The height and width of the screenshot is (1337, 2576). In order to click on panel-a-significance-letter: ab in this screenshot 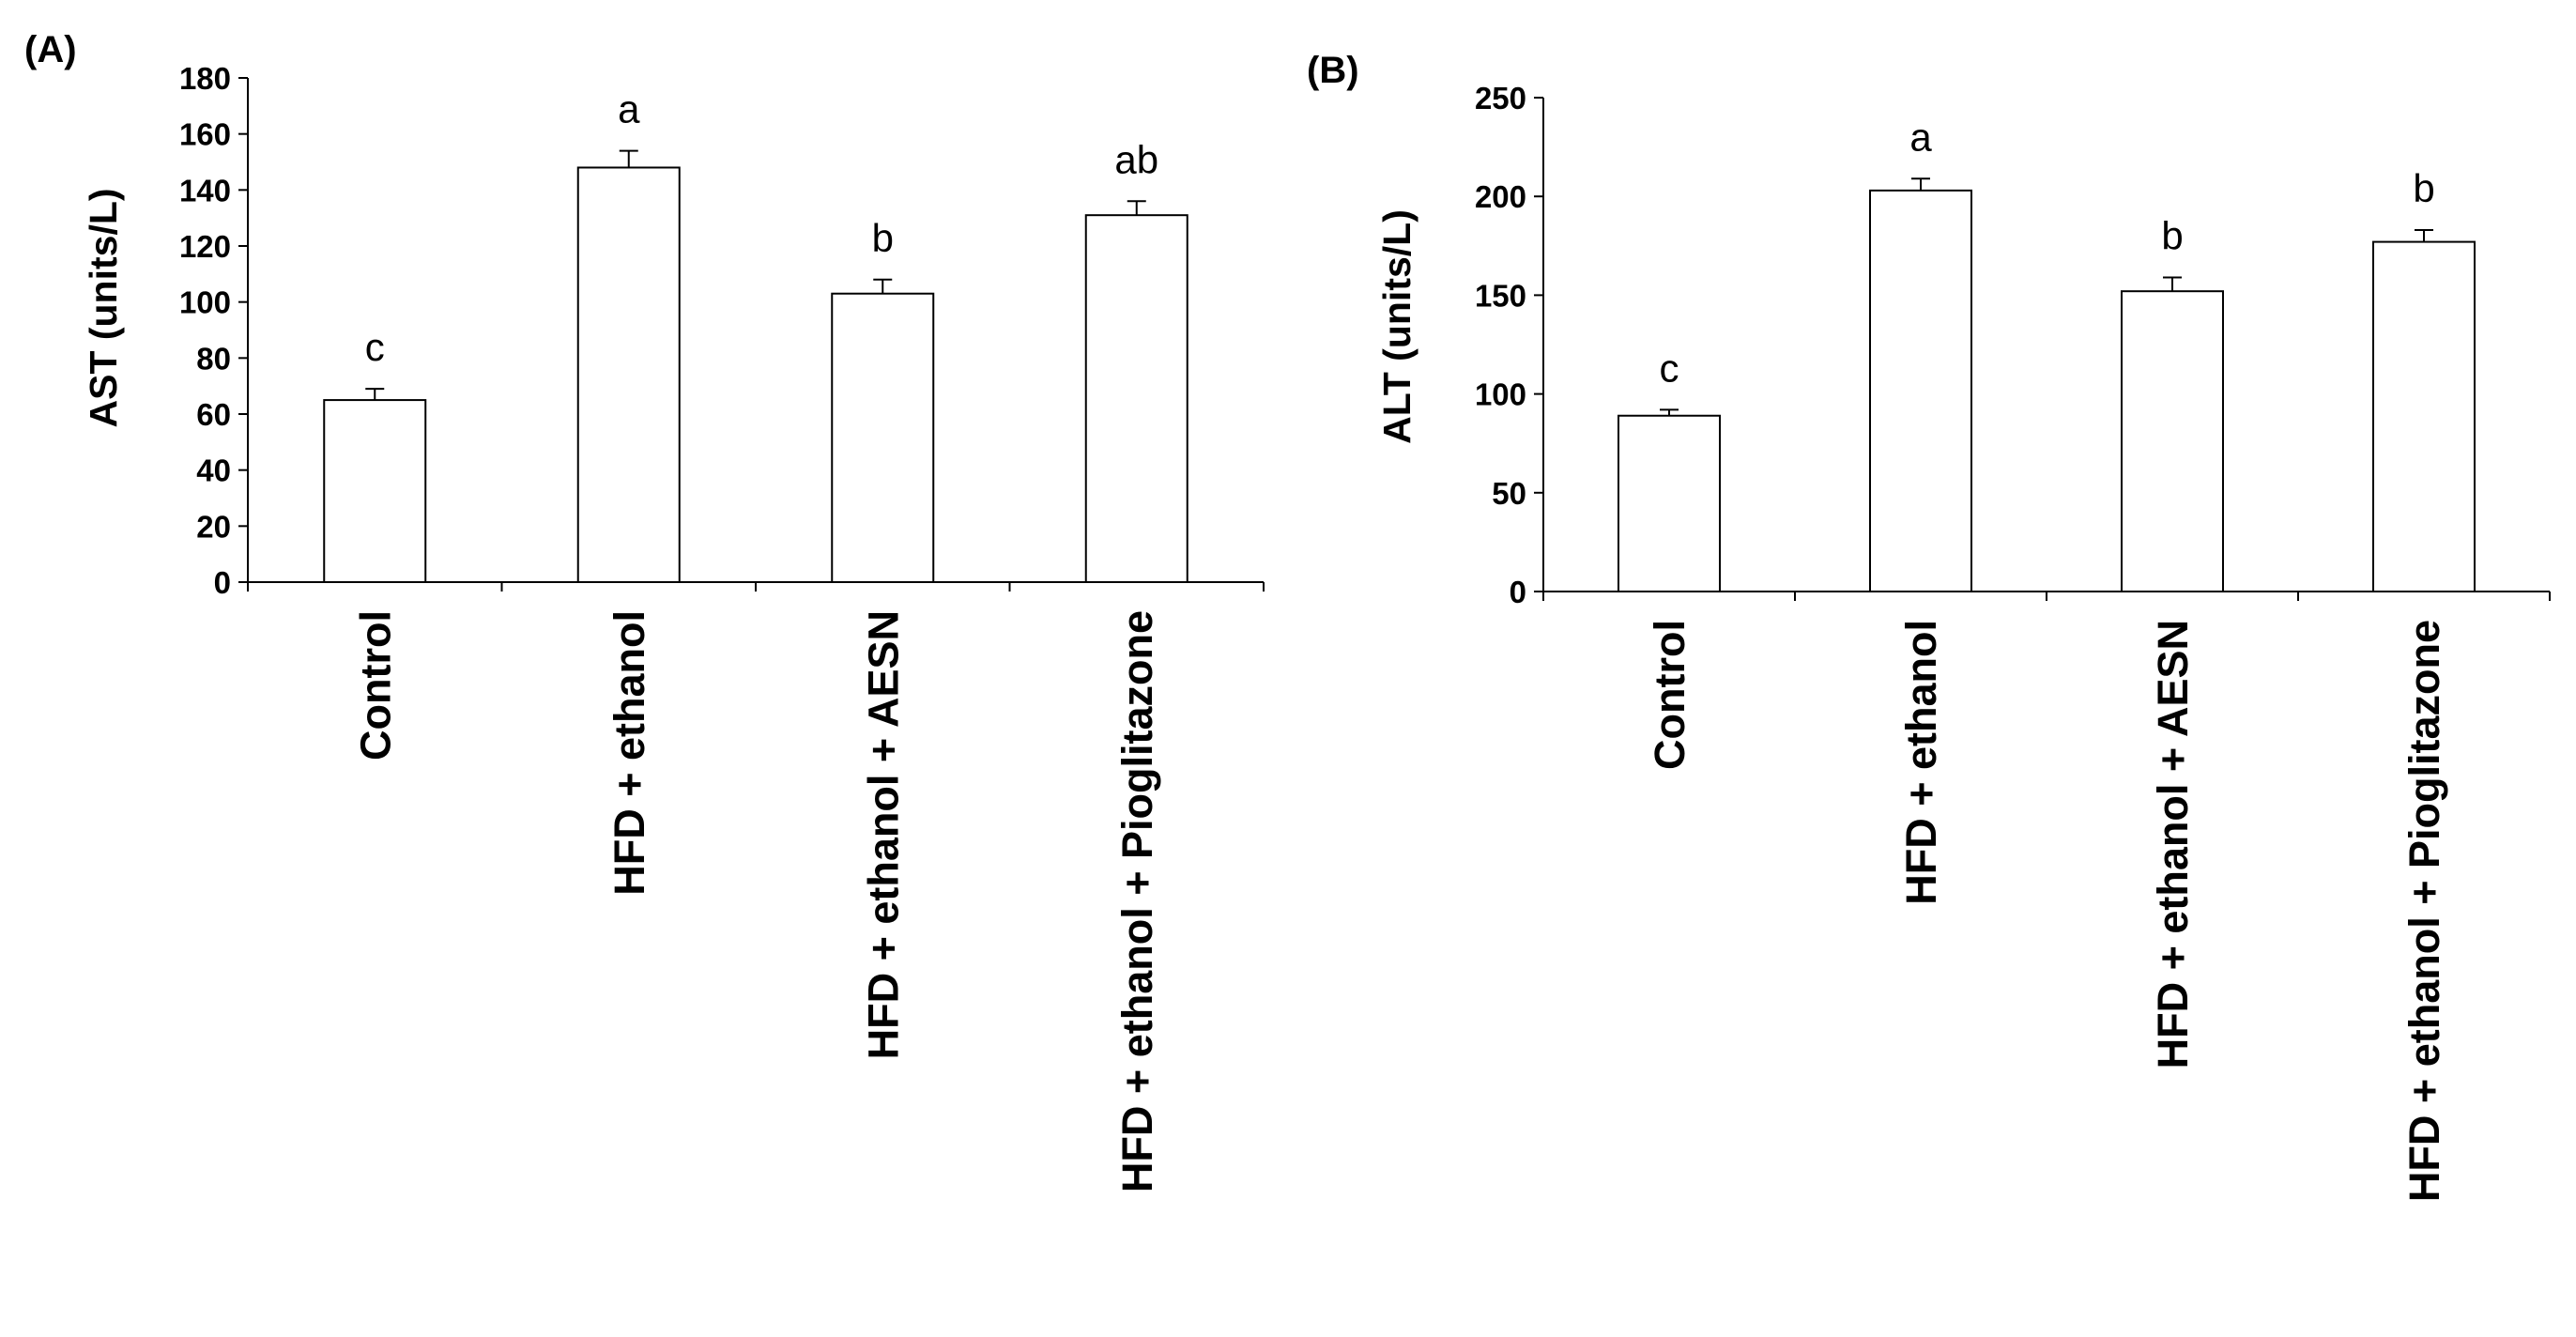, I will do `click(1136, 159)`.